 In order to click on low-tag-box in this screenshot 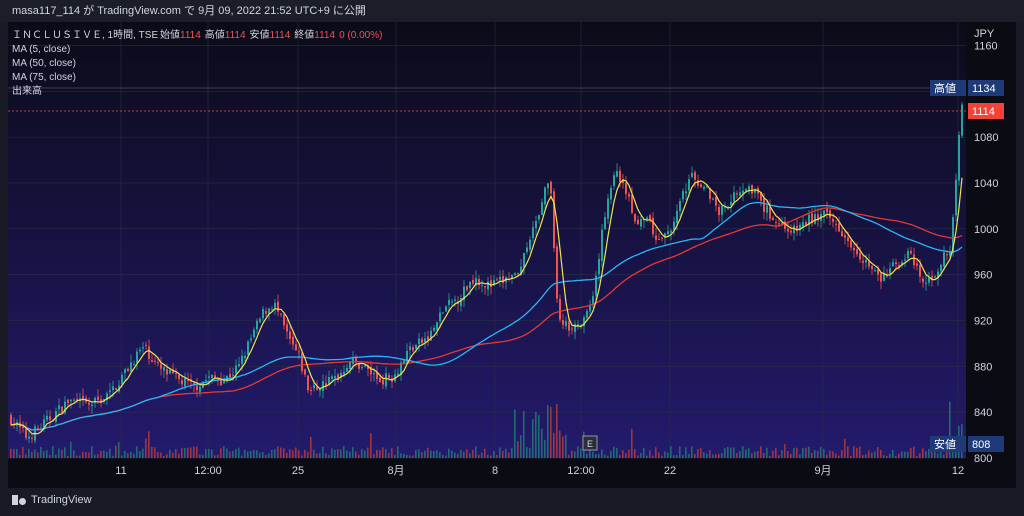, I will do `click(948, 444)`.